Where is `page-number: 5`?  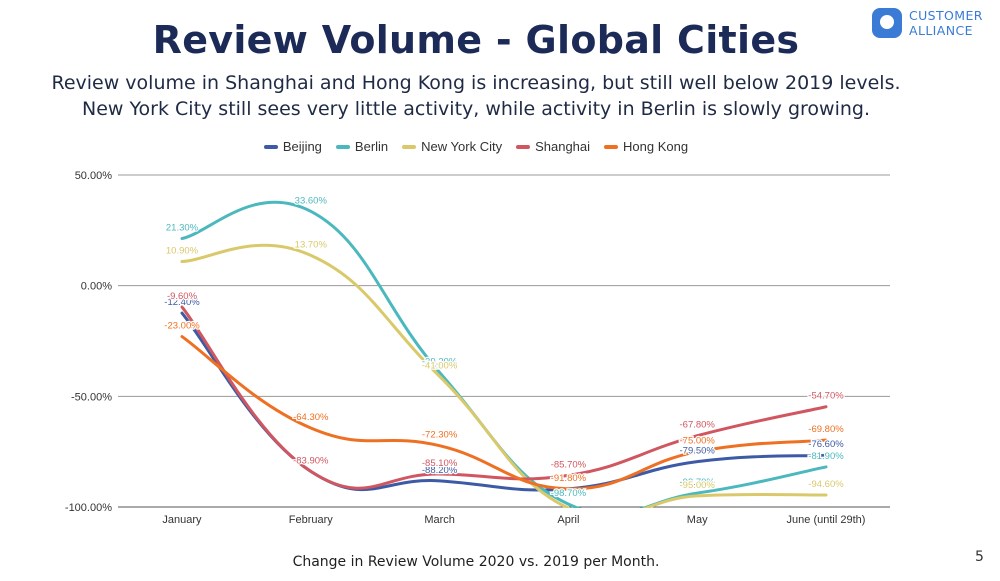 page-number: 5 is located at coordinates (979, 557).